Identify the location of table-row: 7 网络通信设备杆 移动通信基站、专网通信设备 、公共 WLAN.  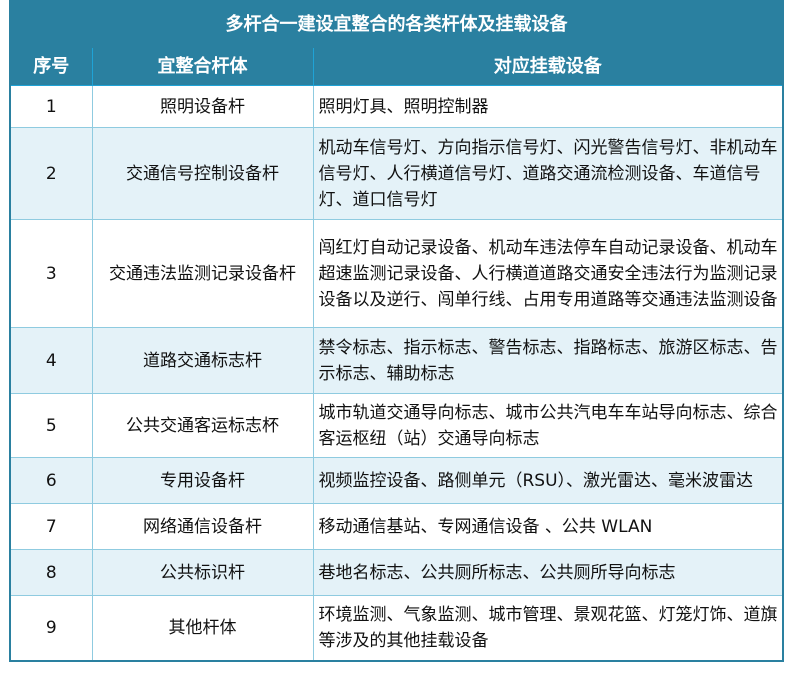
(396, 526).